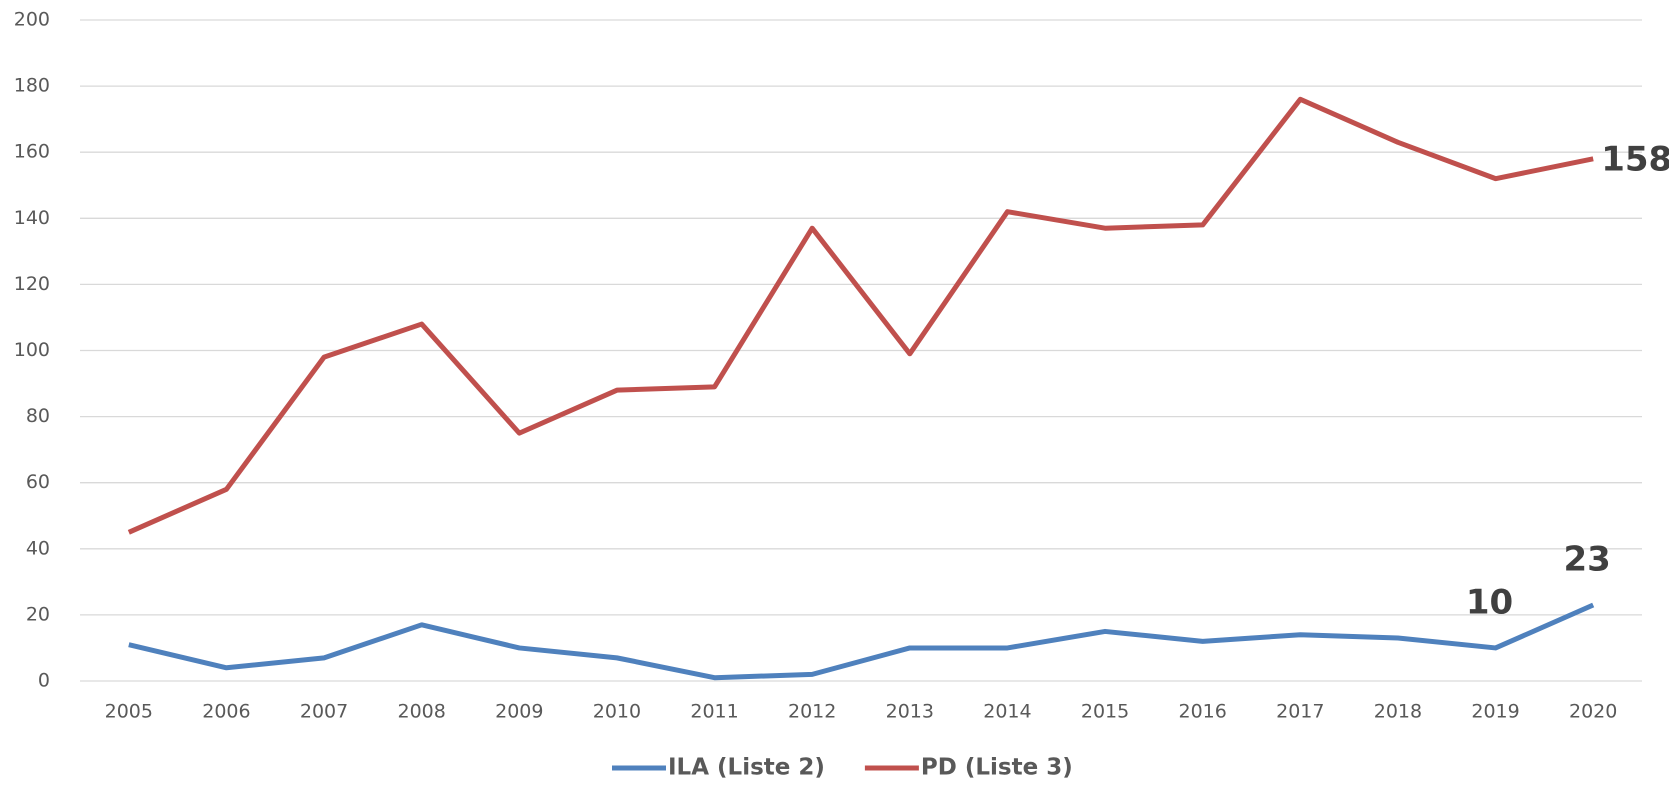 This screenshot has height=785, width=1669. I want to click on y-tick-label: 160, so click(32, 152).